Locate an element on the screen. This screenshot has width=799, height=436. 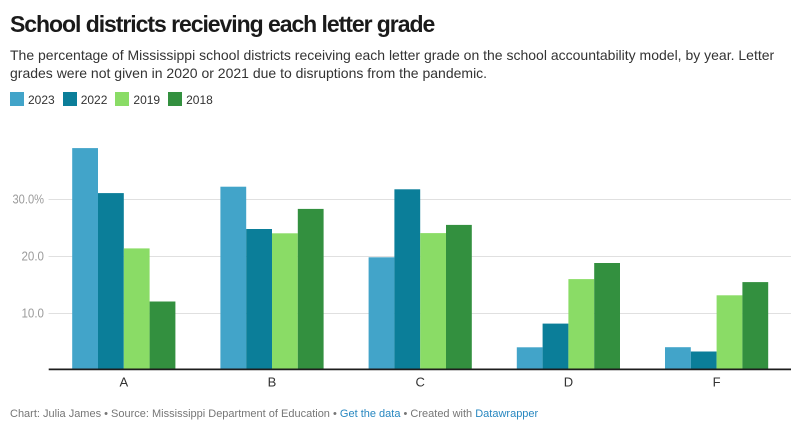
svg-text: 20.0 is located at coordinates (33, 257).